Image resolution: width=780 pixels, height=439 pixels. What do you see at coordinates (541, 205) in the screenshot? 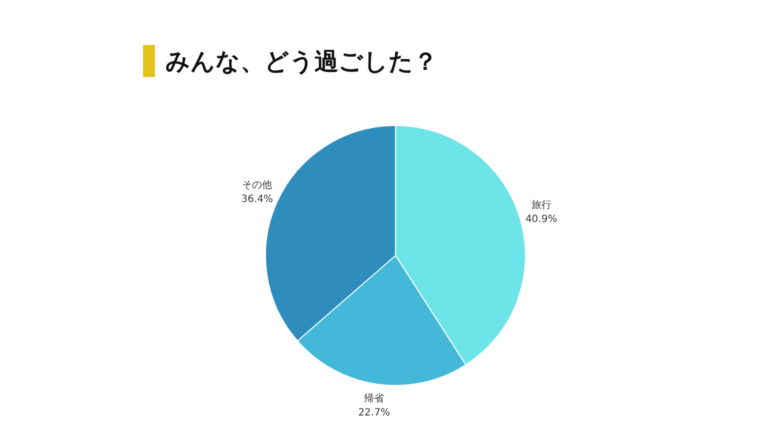
I see `slice-label: 旅行` at bounding box center [541, 205].